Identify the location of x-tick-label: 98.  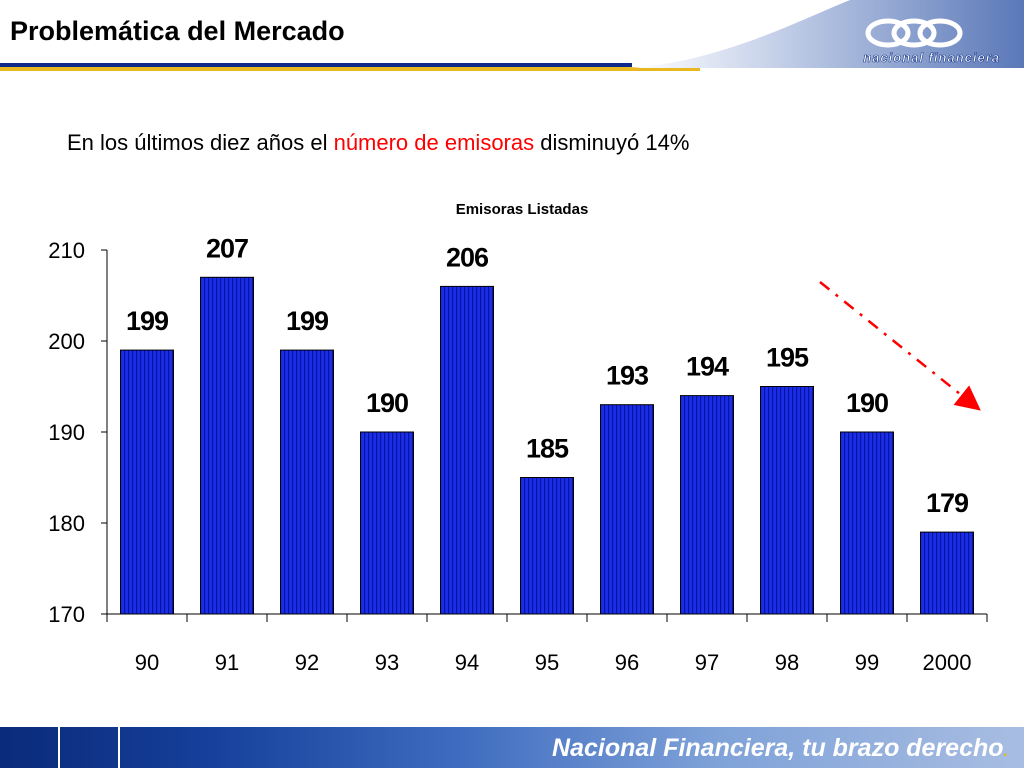
(787, 662).